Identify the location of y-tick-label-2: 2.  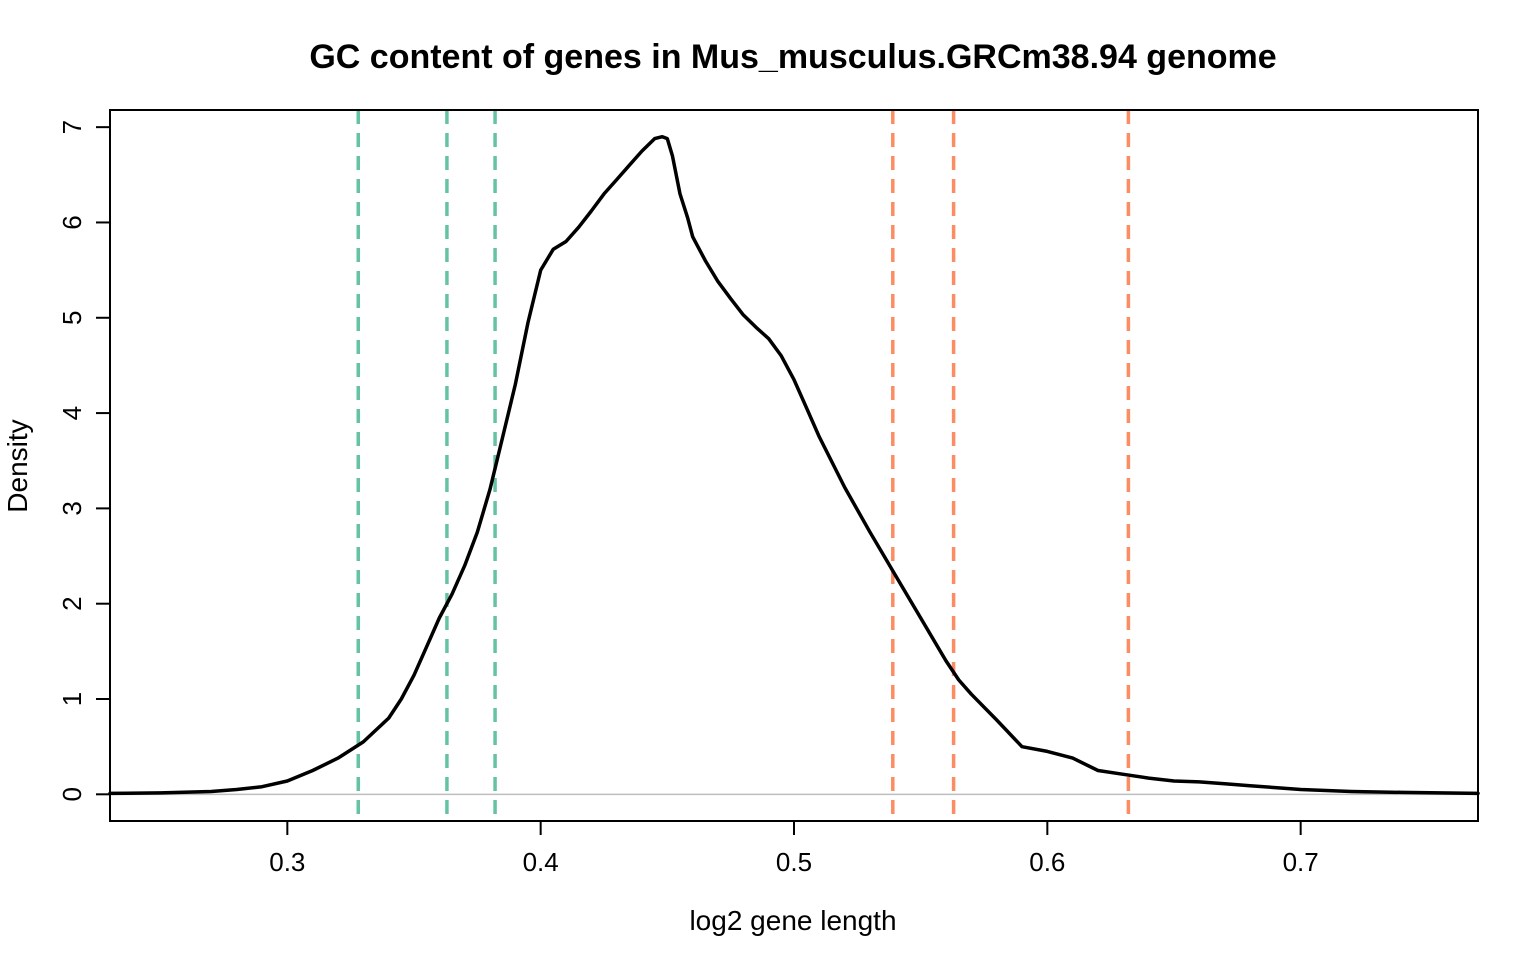
(72, 603).